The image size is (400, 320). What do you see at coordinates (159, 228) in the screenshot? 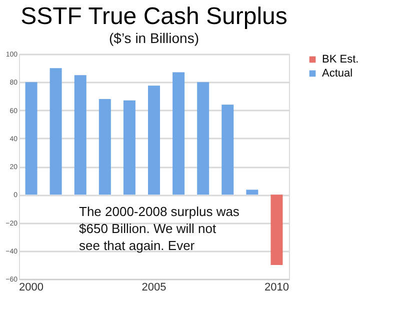
I see `annotation: The 2000-2008 surplus was $650 Billion. We will not see that again. Ever` at bounding box center [159, 228].